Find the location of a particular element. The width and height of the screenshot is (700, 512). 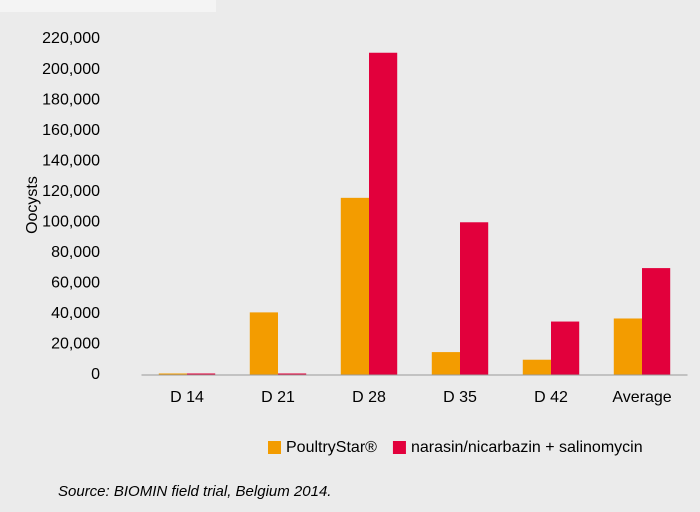

x-tick-label: D 14 is located at coordinates (187, 397).